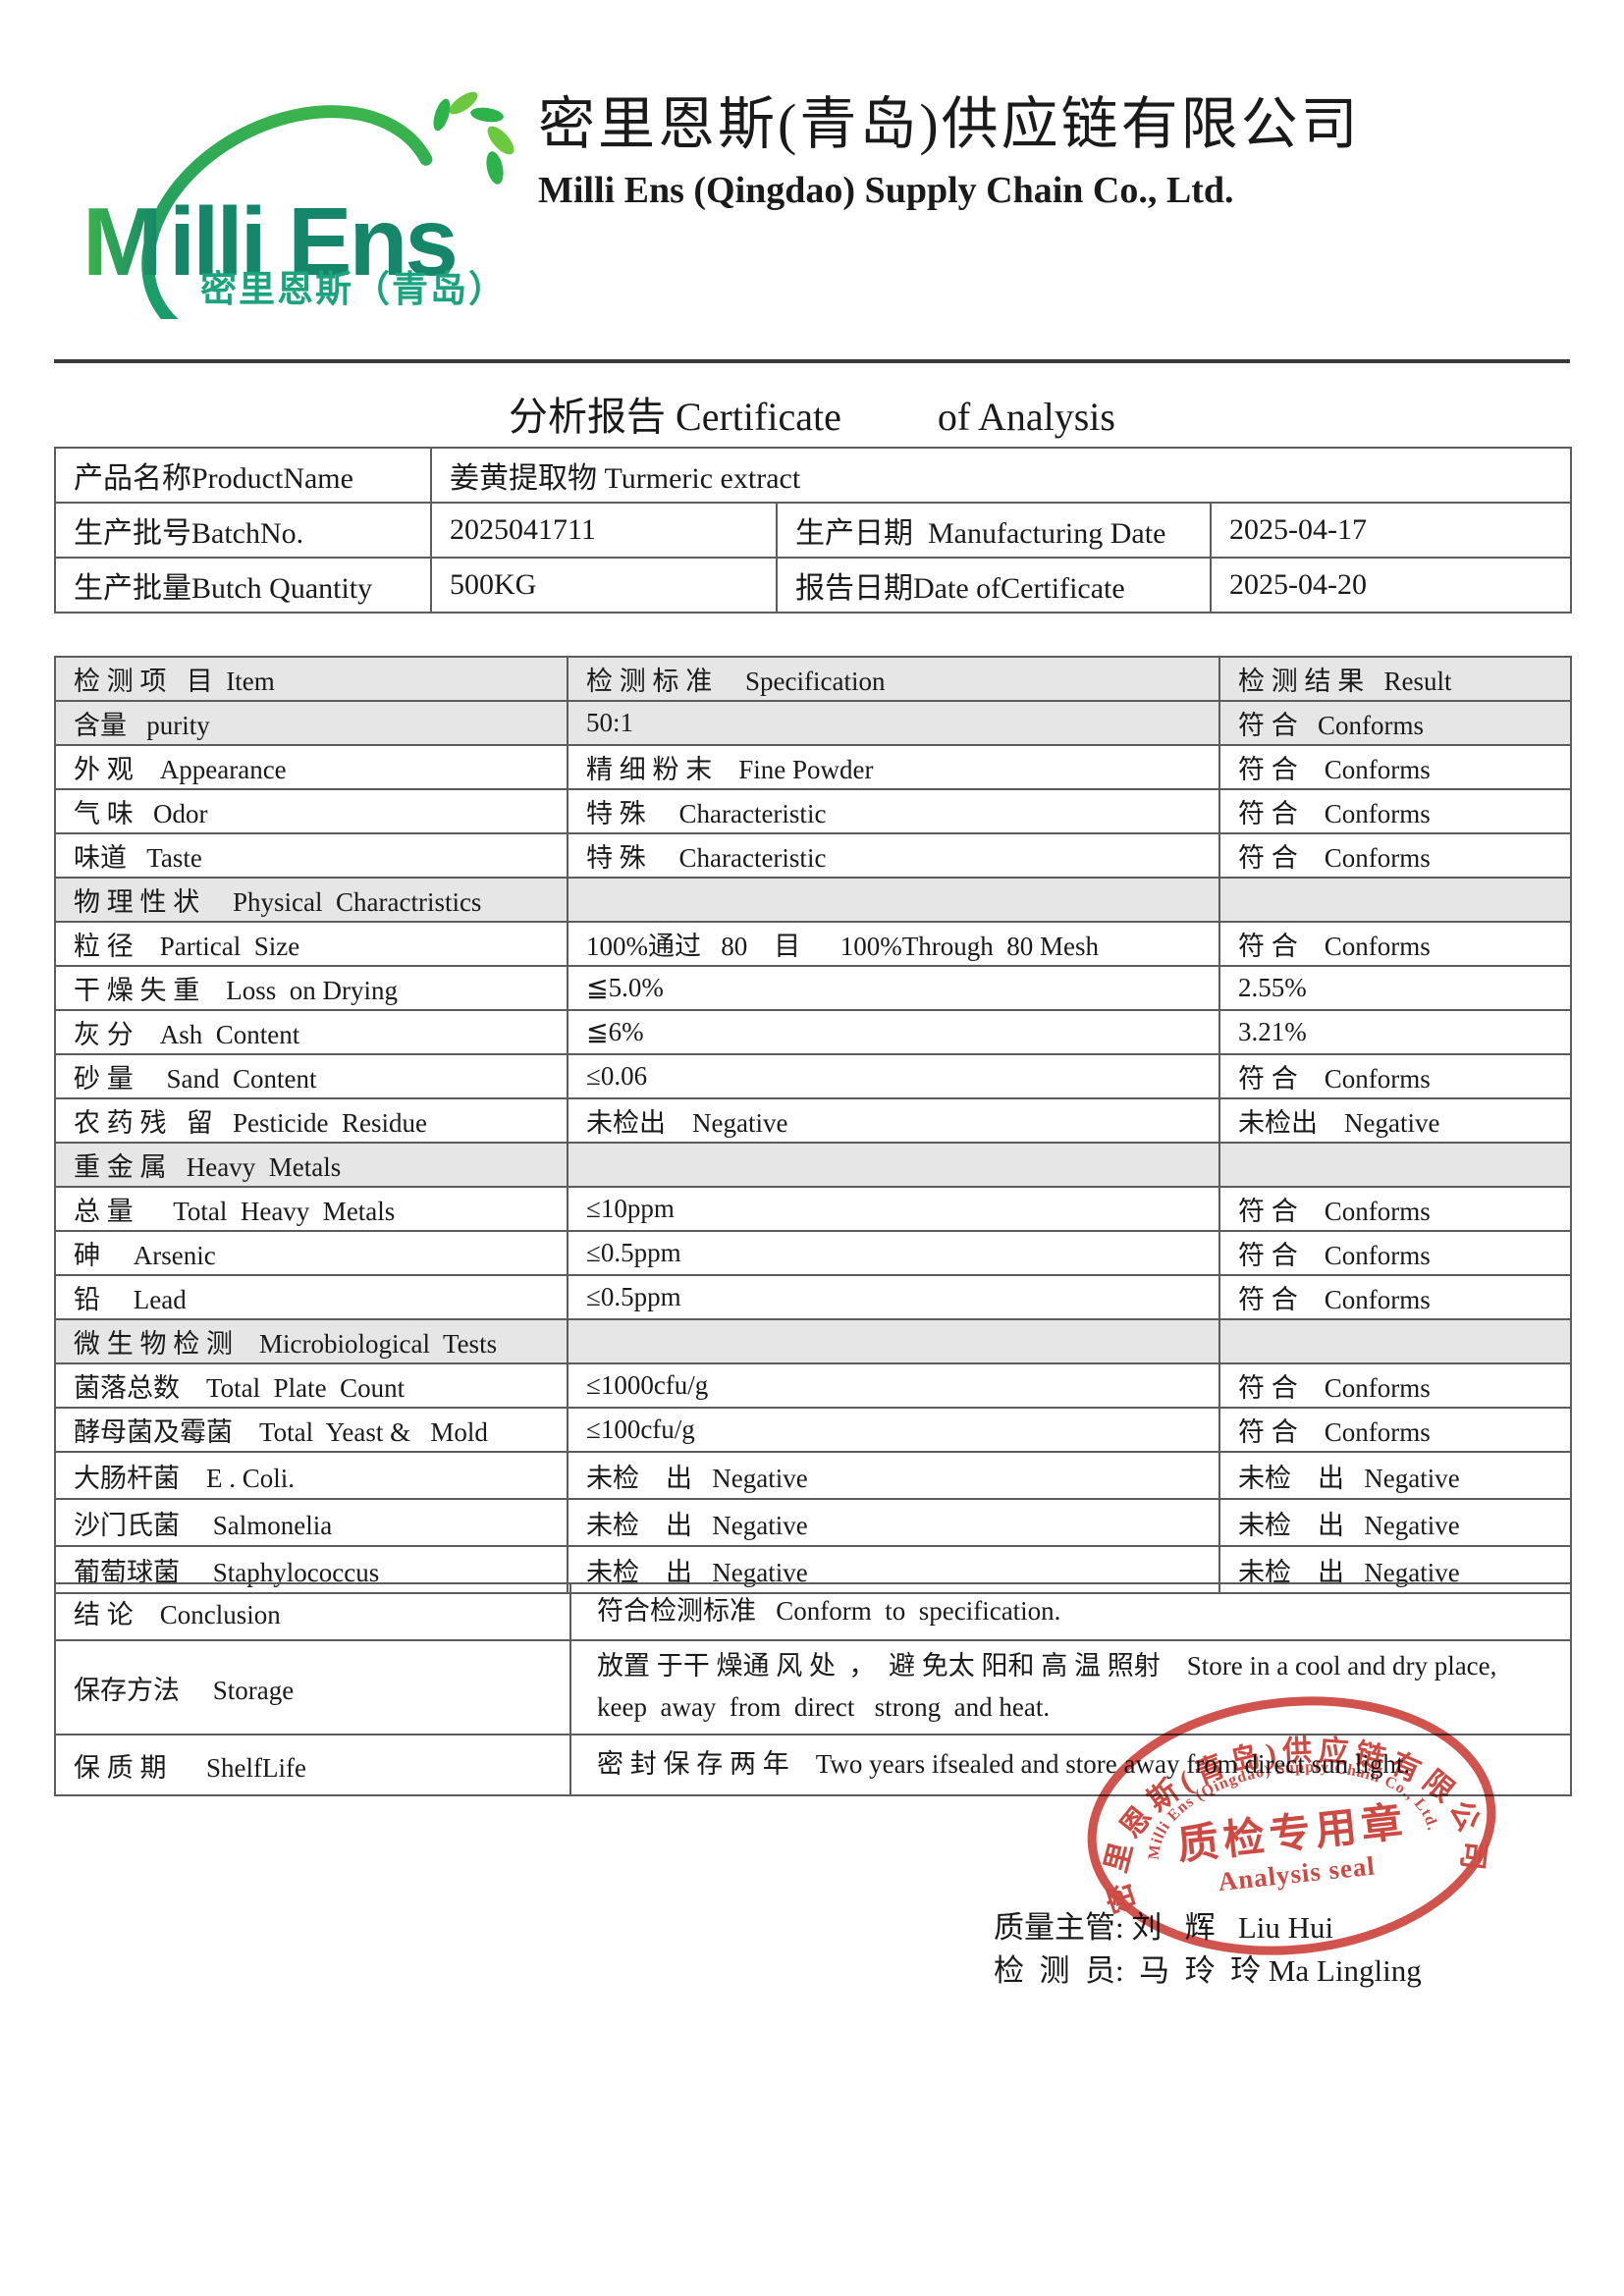 The width and height of the screenshot is (1624, 2296). What do you see at coordinates (1391, 586) in the screenshot?
I see `report-date-value: 2025-04-20` at bounding box center [1391, 586].